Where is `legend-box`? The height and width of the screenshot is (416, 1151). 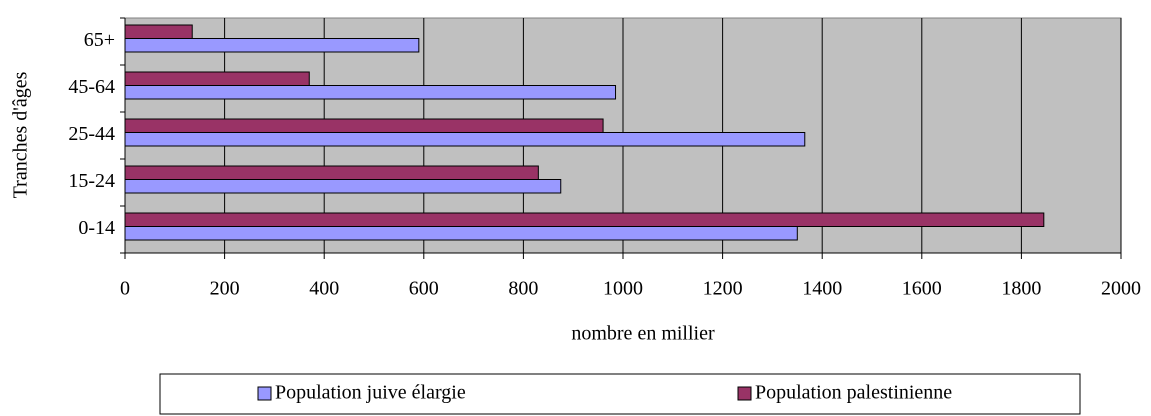
legend-box is located at coordinates (620, 394).